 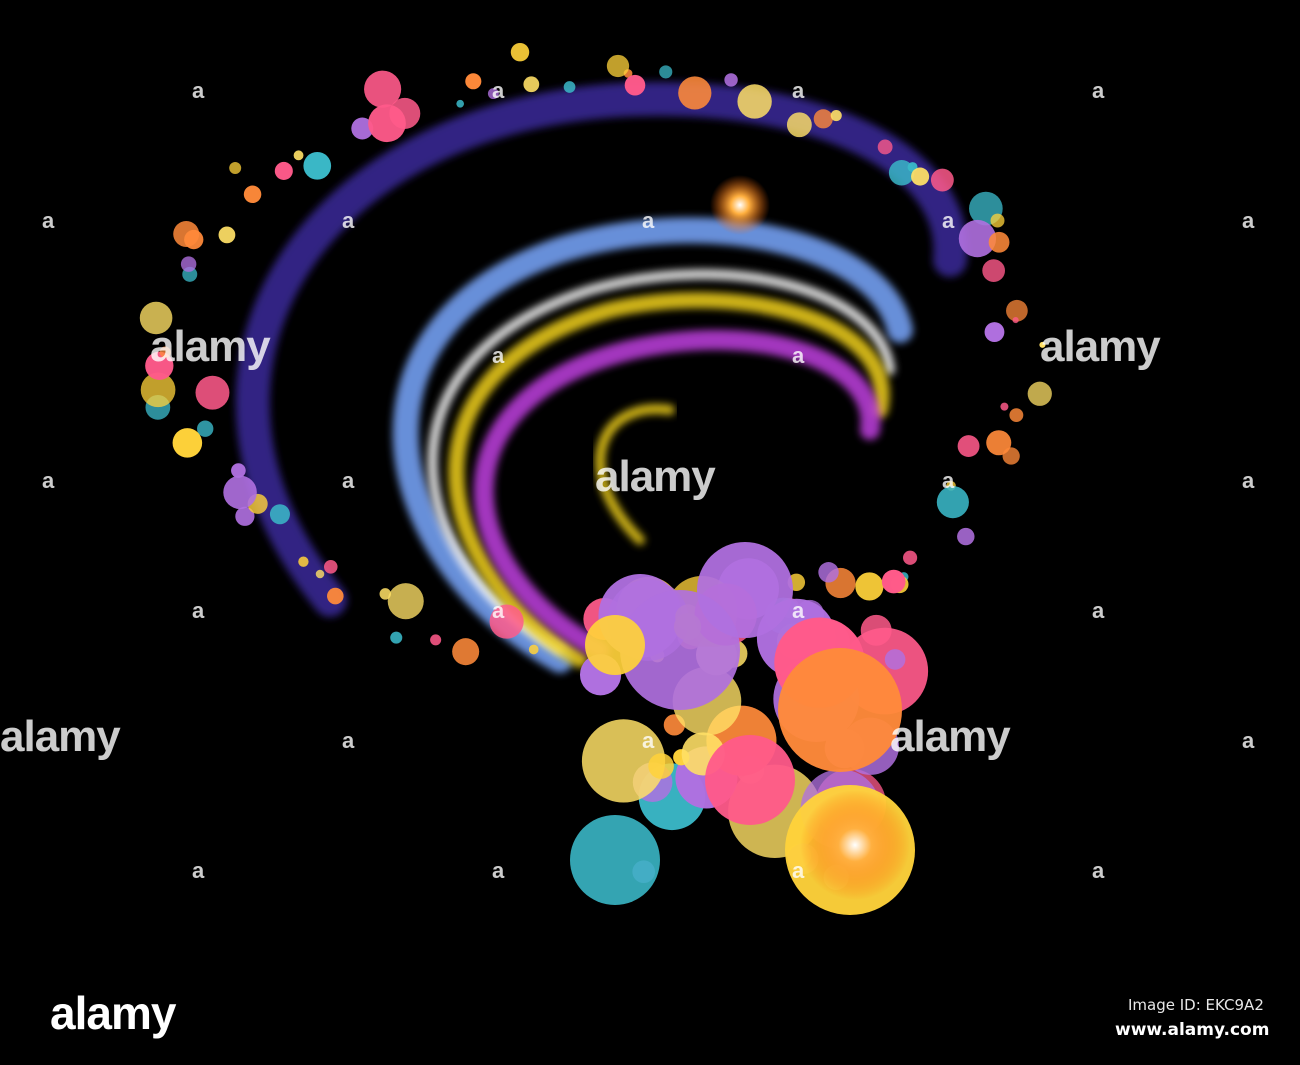 What do you see at coordinates (740, 205) in the screenshot?
I see `star-flare` at bounding box center [740, 205].